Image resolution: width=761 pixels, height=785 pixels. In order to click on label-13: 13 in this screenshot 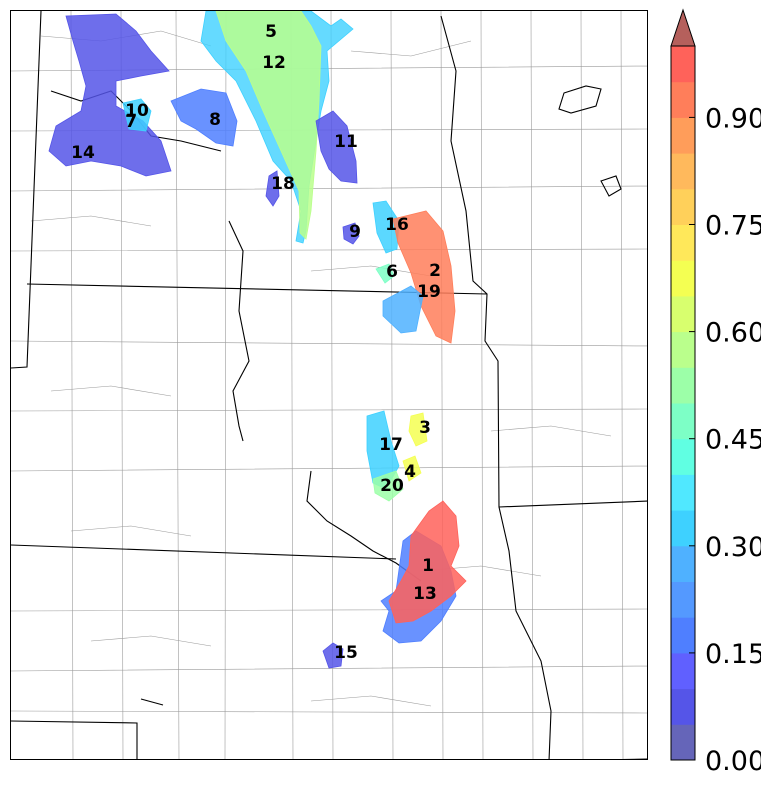, I will do `click(425, 594)`.